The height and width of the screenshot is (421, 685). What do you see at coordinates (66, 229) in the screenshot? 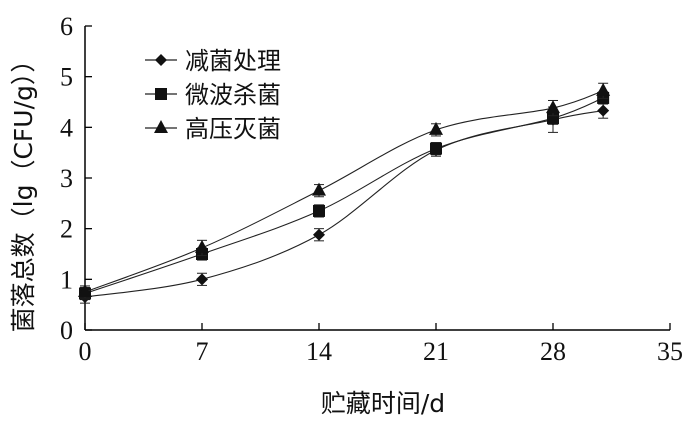
I see `y-tick-label: 2` at bounding box center [66, 229].